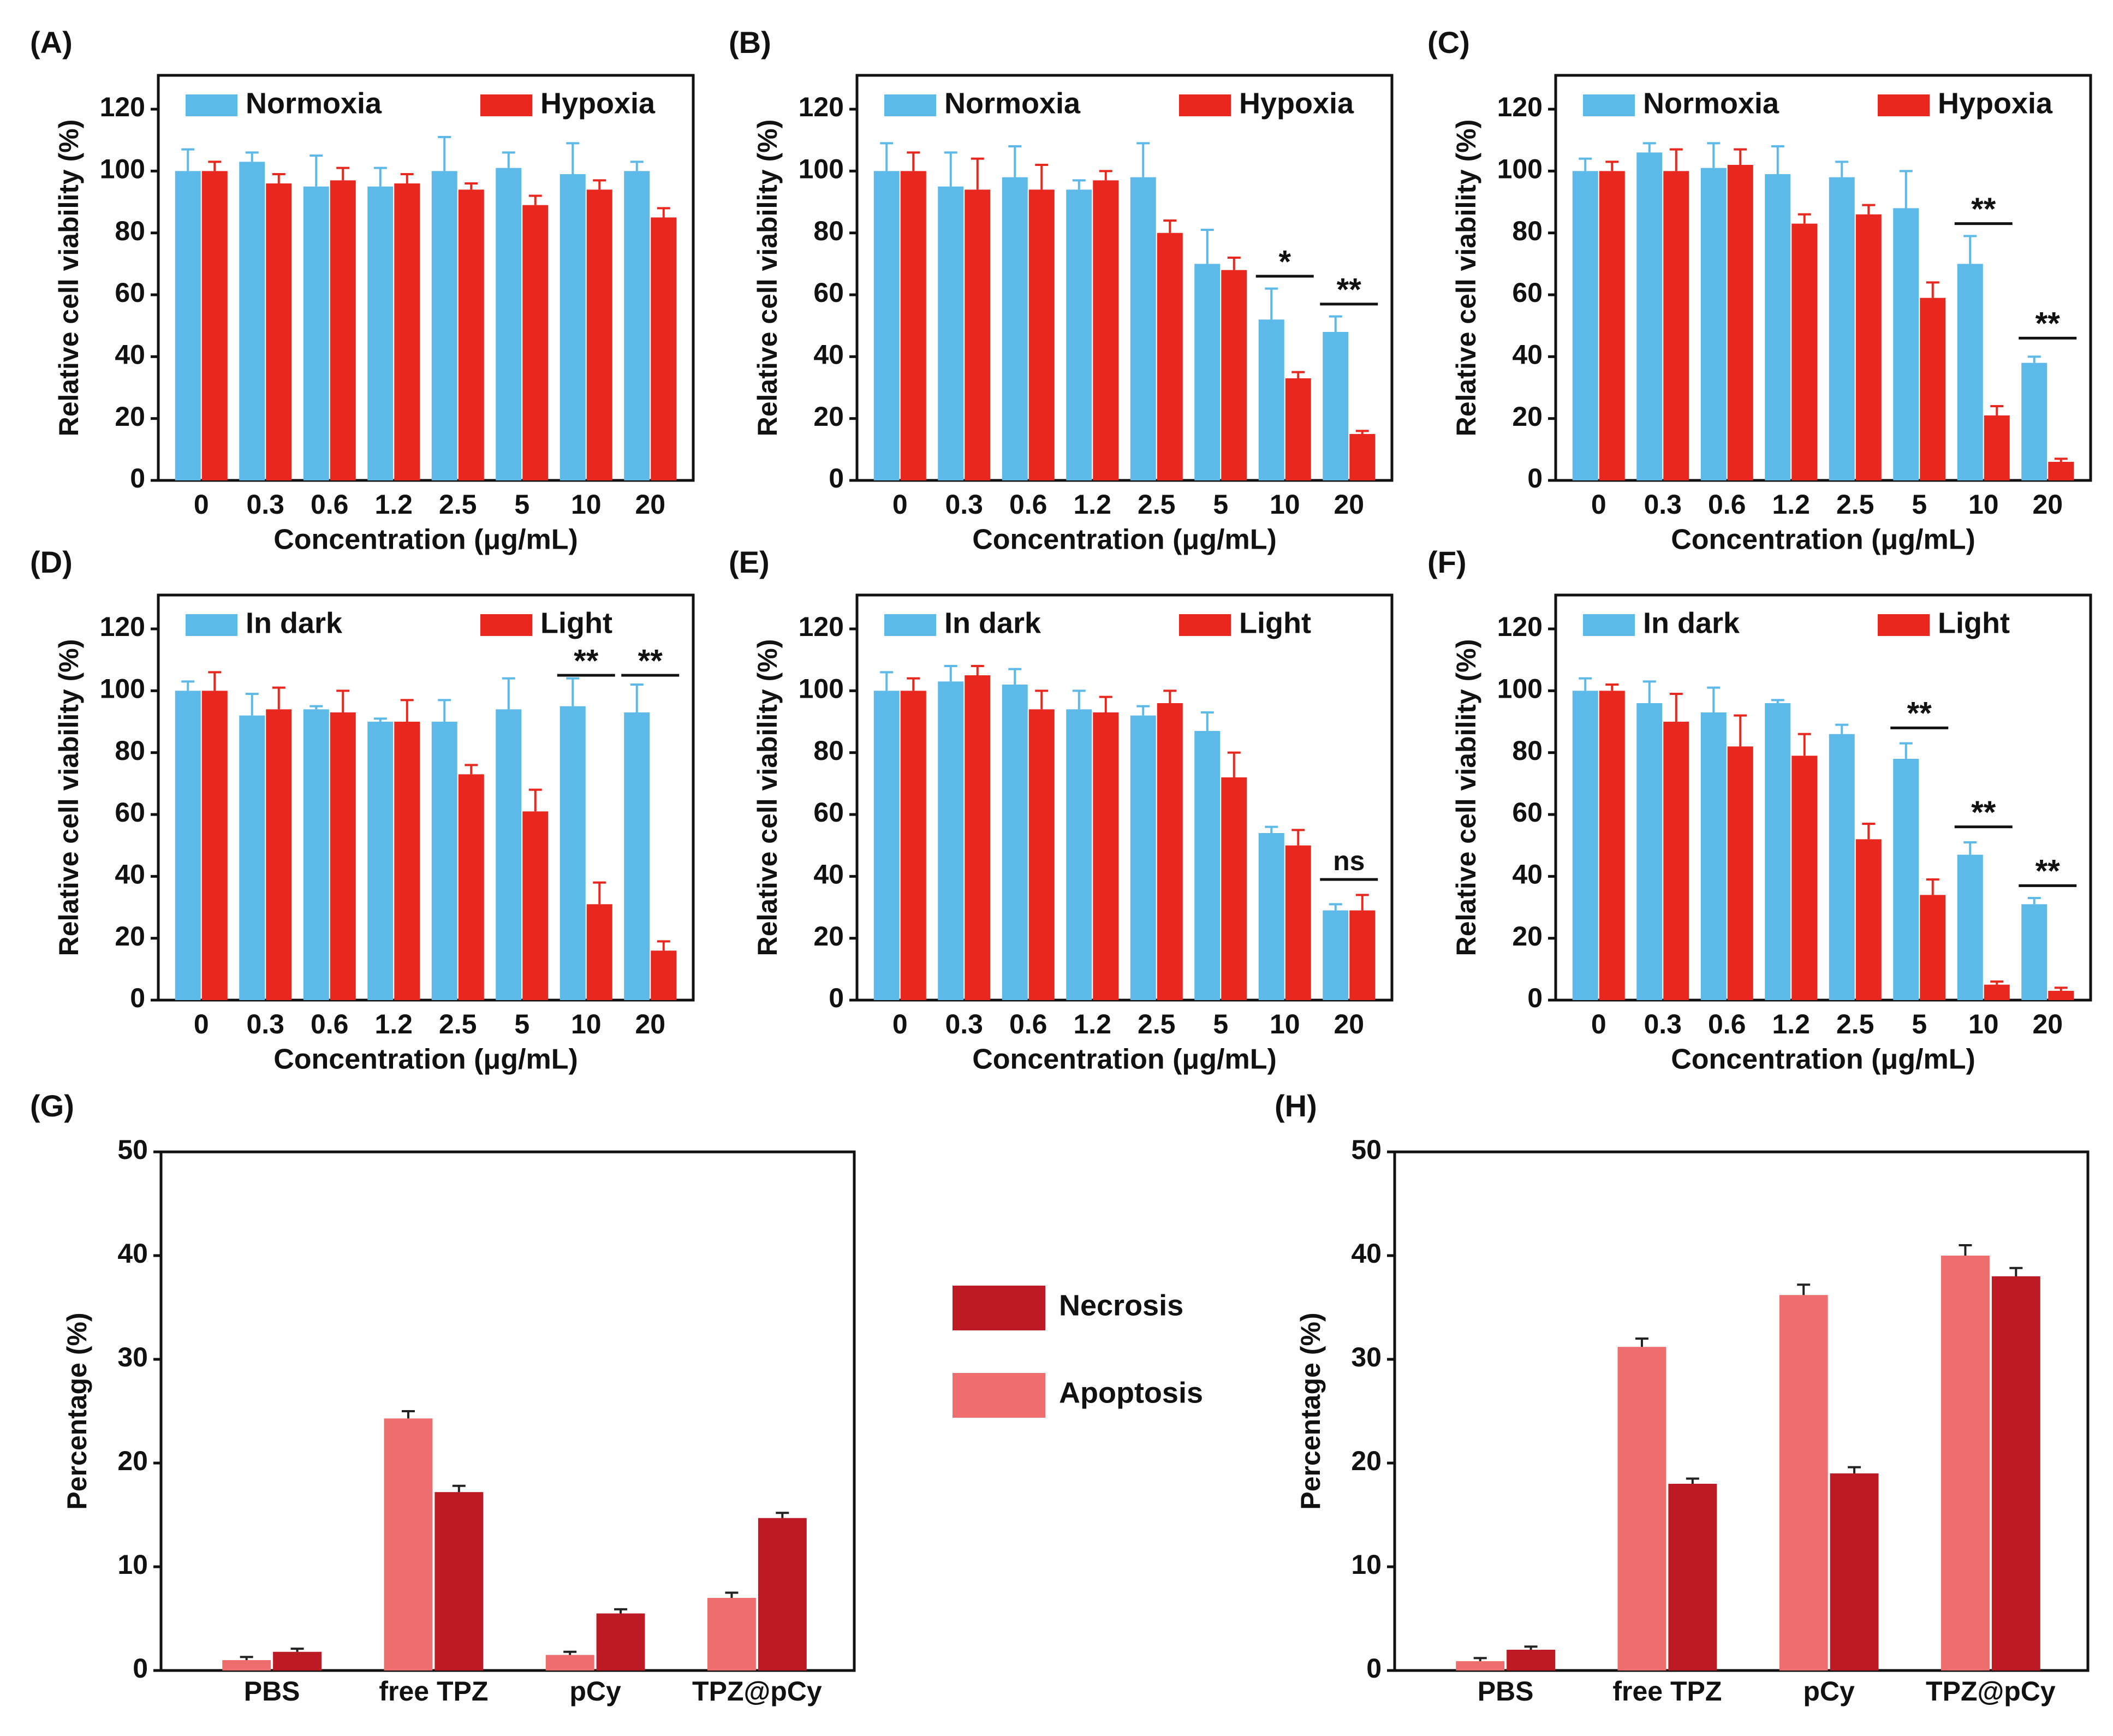 The width and height of the screenshot is (2113, 1736). What do you see at coordinates (1349, 861) in the screenshot?
I see `significance-label: ns` at bounding box center [1349, 861].